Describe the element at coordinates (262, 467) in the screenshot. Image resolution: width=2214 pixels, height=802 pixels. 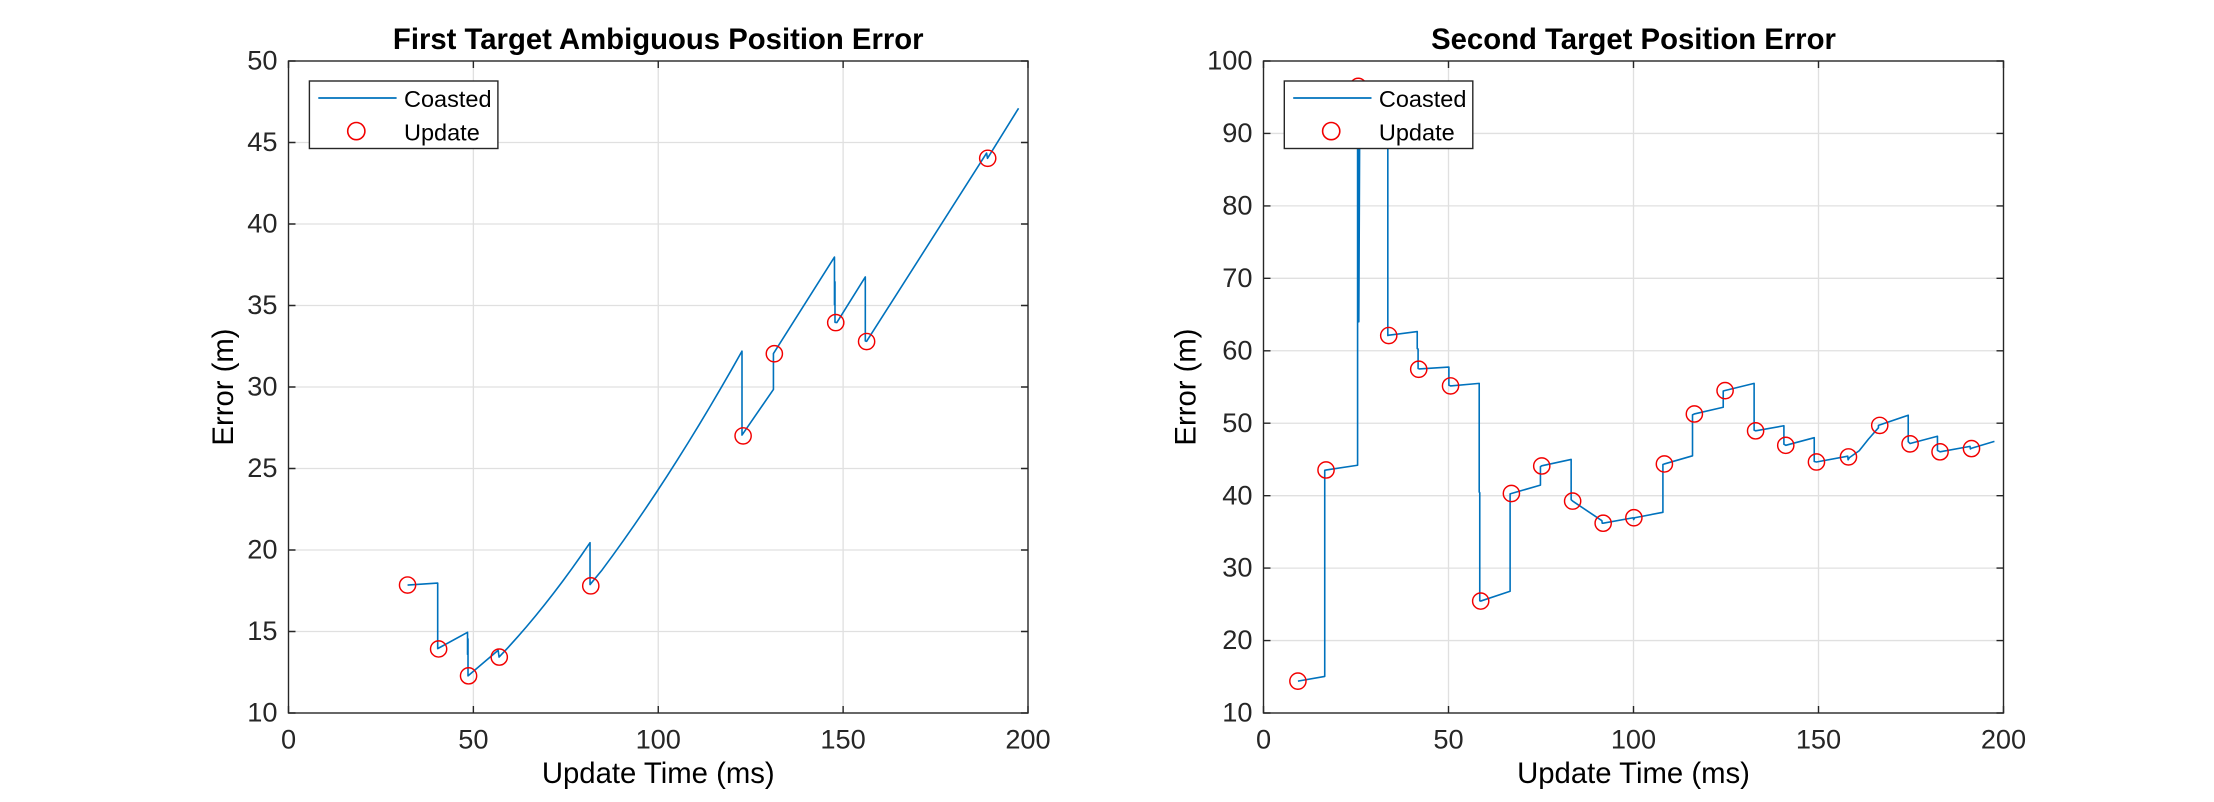
I see `svg-text: 25` at that location.